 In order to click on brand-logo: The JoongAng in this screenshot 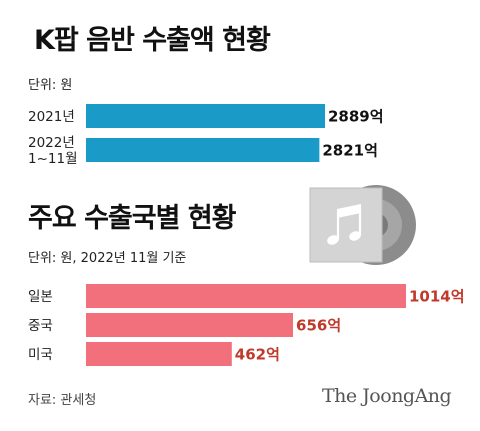, I will do `click(387, 396)`.